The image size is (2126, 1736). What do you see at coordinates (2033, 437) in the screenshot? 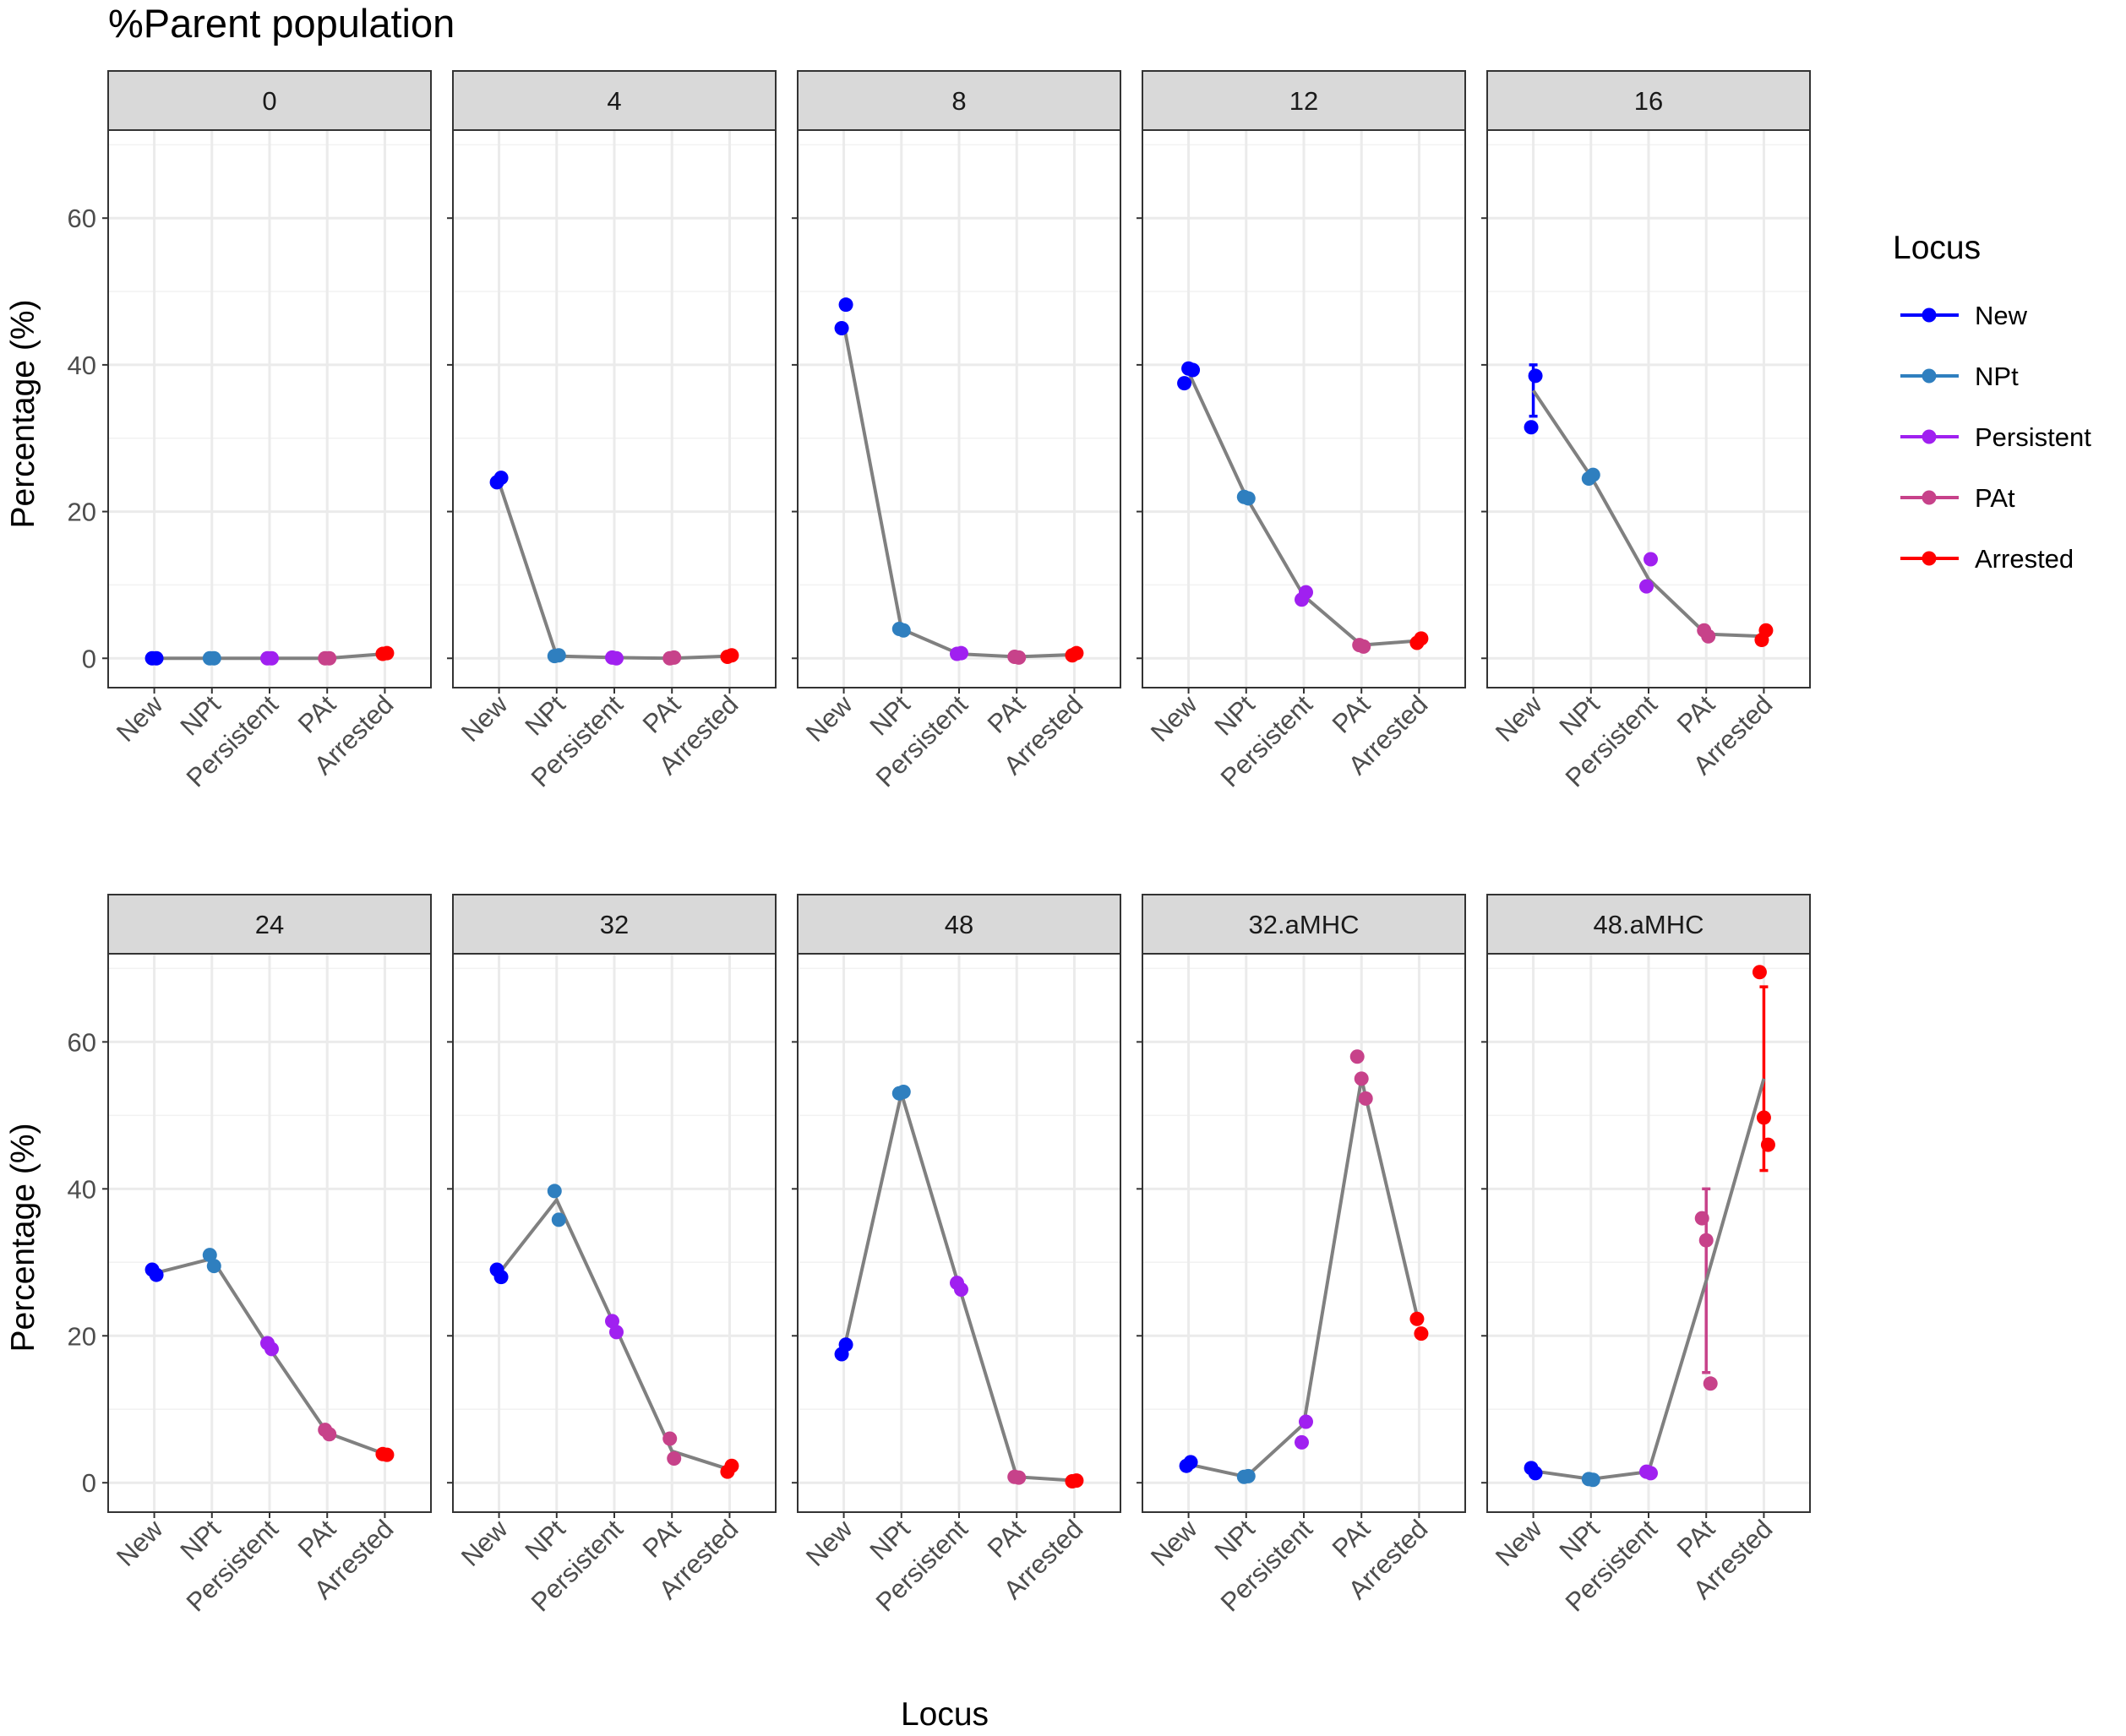
I see `legend-label: Persistent` at bounding box center [2033, 437].